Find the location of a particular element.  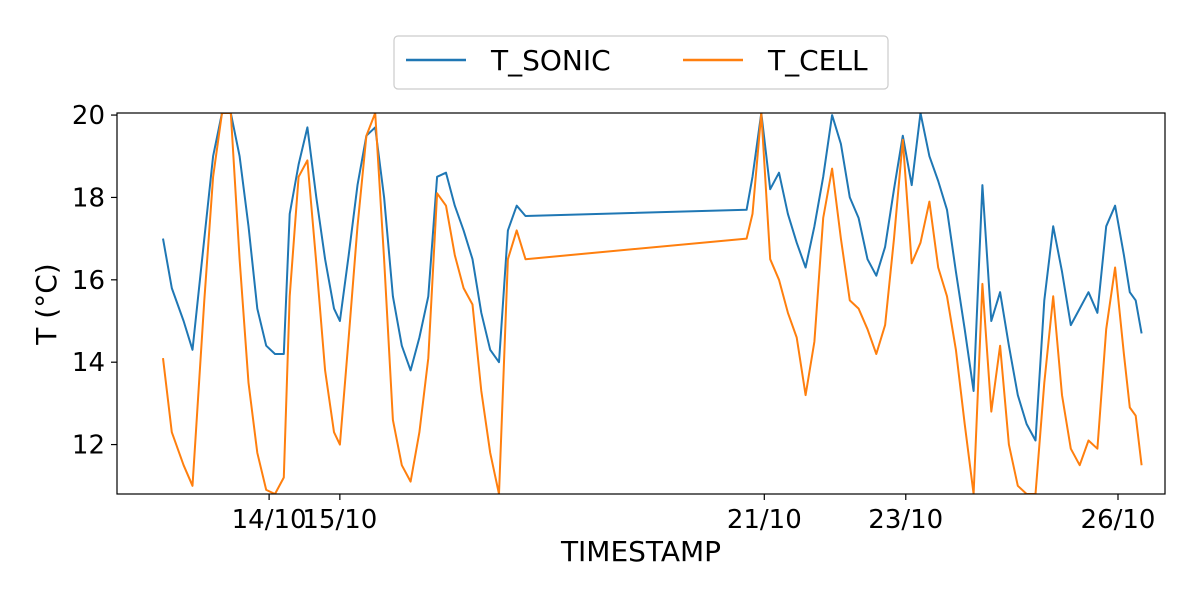

x-tick-label: 23/10 is located at coordinates (905, 520).